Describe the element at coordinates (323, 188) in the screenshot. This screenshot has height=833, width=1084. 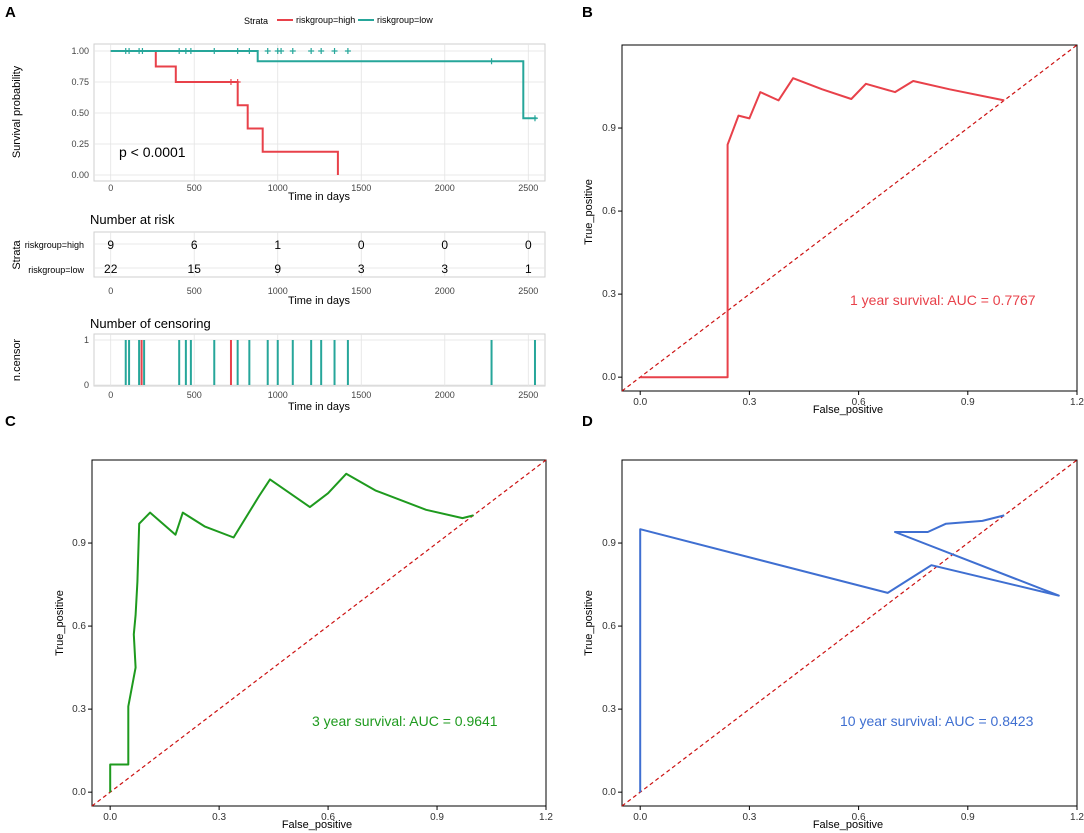
I see `km-x-ticks: 0 500 1000 1500 2000 2500` at that location.